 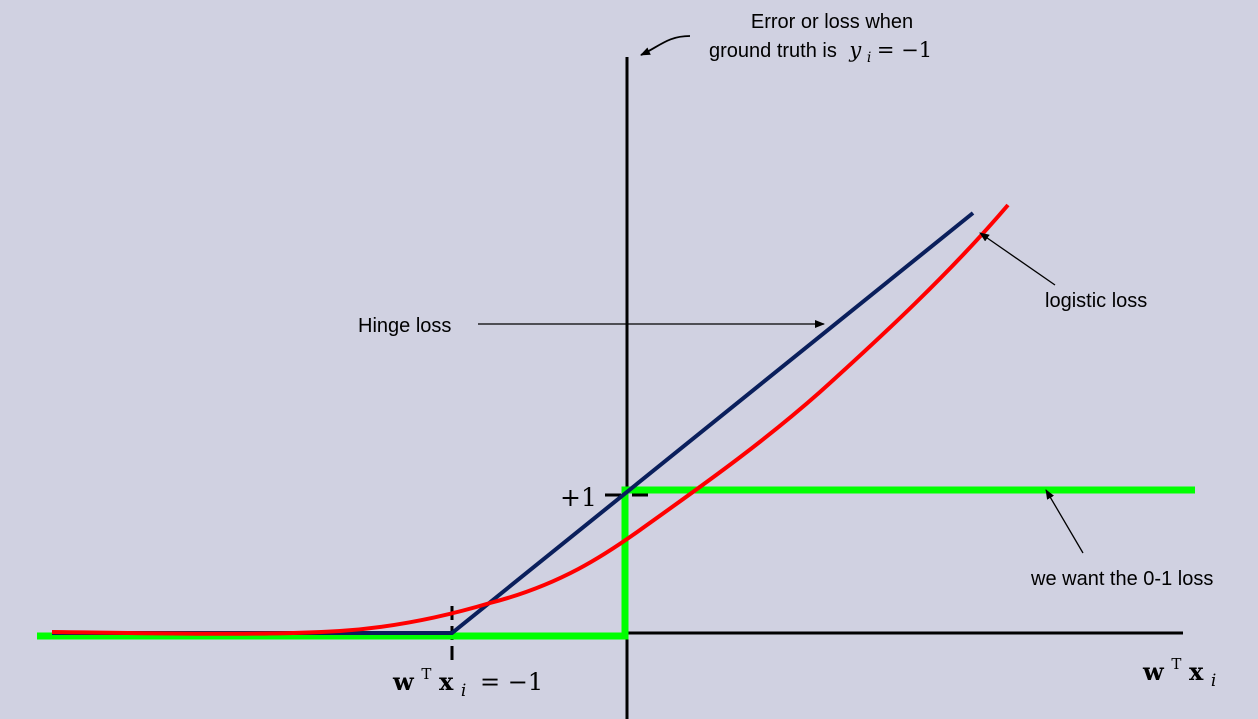 I want to click on y-axis-title-line1: Error or loss when, so click(x=832, y=22).